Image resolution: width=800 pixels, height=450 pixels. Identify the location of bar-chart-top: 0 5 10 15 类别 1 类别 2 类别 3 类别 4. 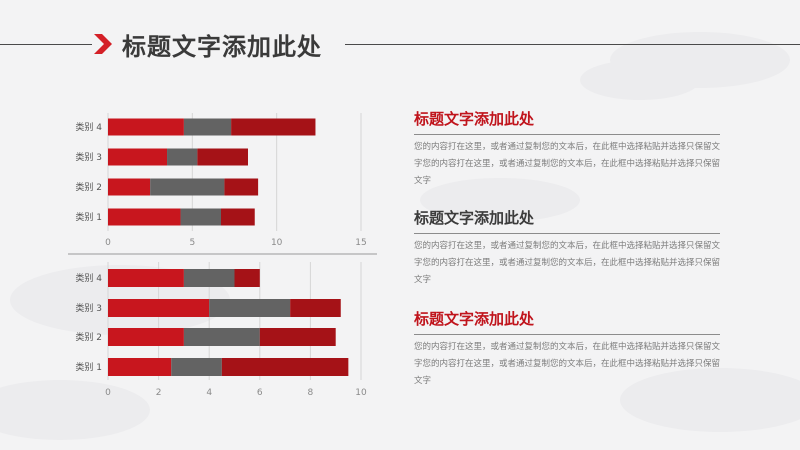
(221, 180).